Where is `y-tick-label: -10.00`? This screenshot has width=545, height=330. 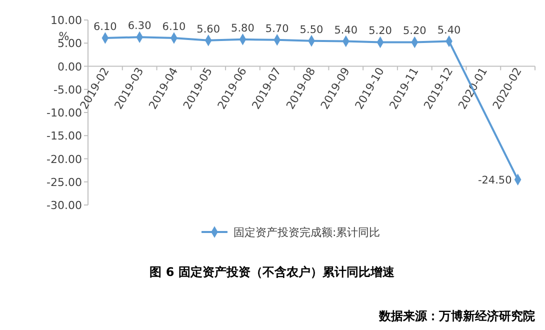
y-tick-label: -10.00 is located at coordinates (64, 113).